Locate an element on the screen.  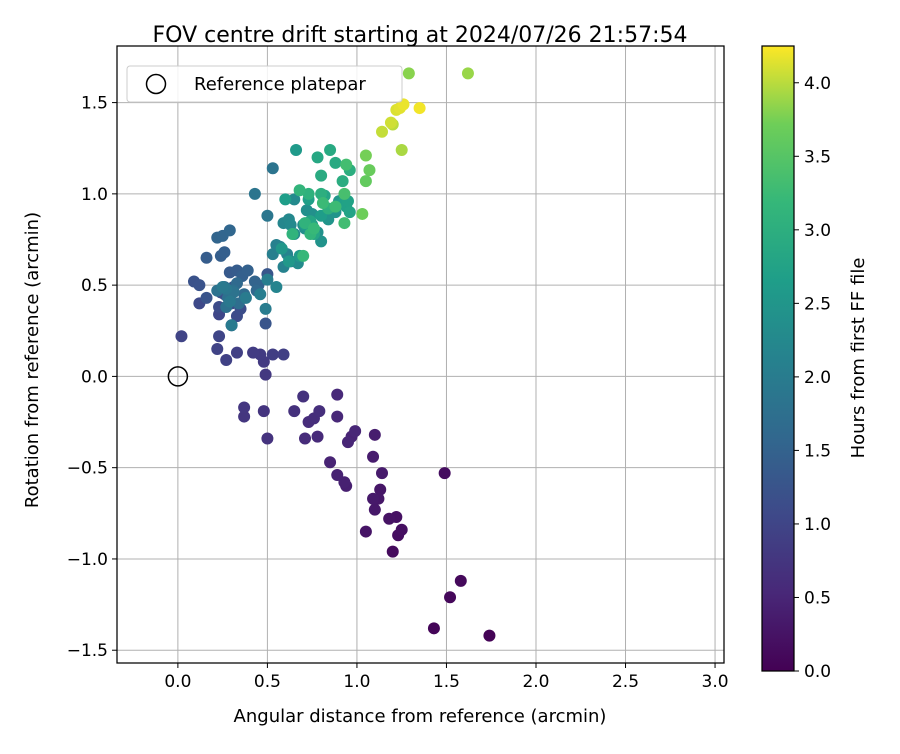
y-axis-label: Rotation from reference (arcmin) is located at coordinates (32, 360).